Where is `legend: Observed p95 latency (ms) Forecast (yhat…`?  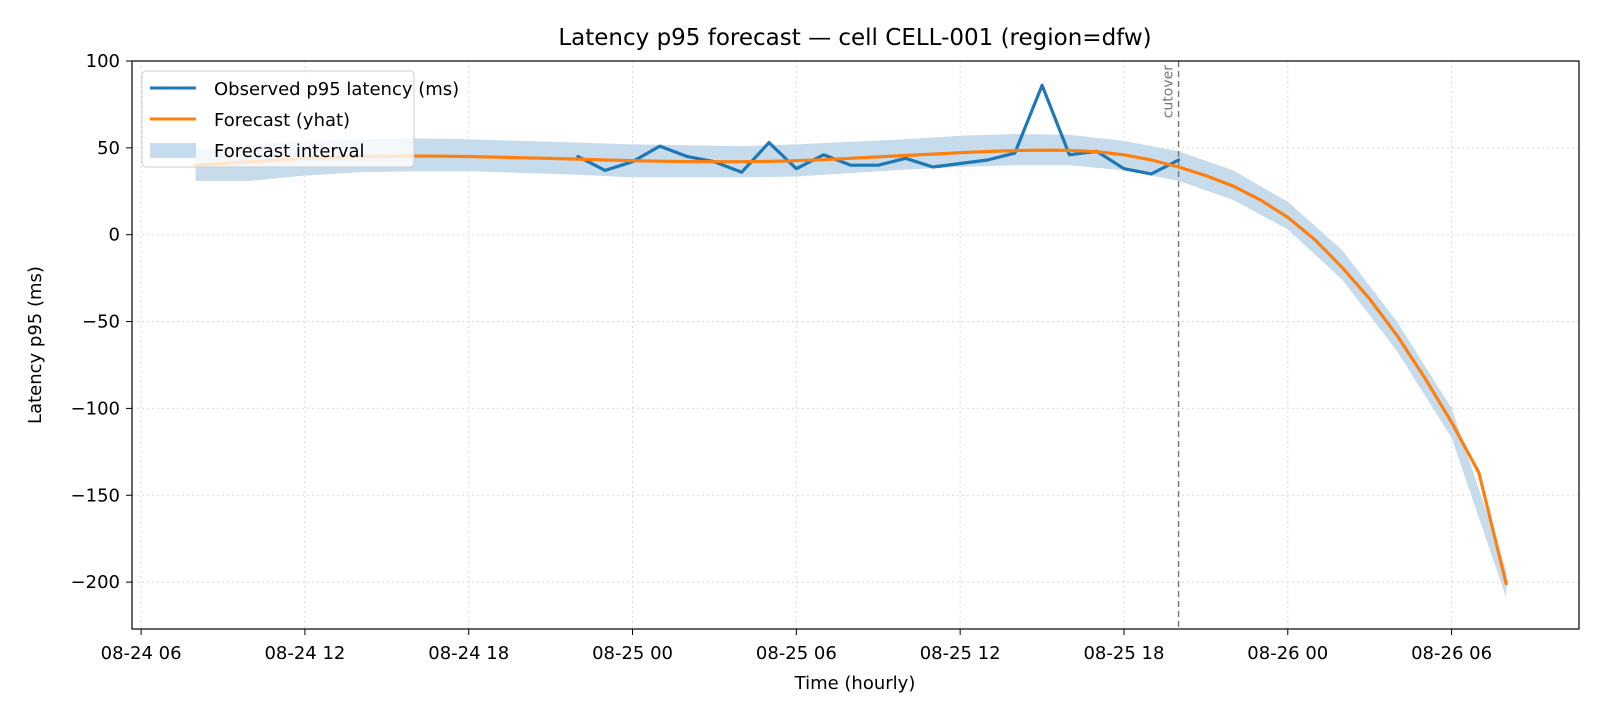
legend: Observed p95 latency (ms) Forecast (yhat… is located at coordinates (300, 119).